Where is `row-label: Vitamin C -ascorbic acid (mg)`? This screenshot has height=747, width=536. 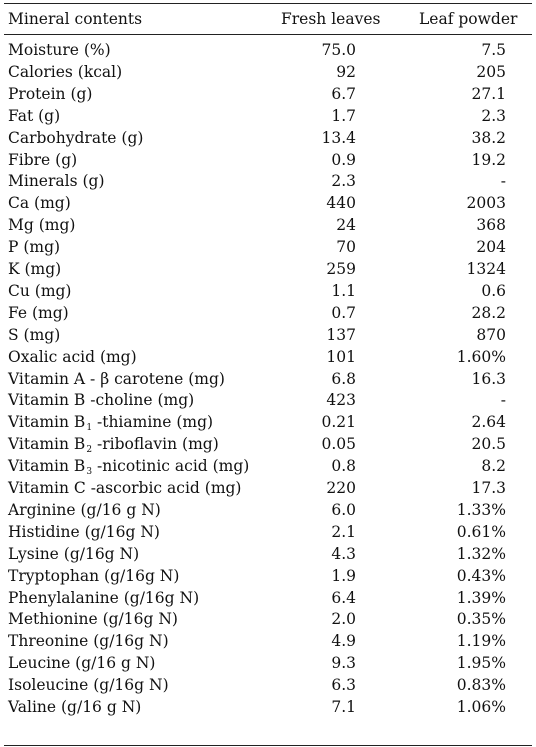
row-label: Vitamin C -ascorbic acid (mg) is located at coordinates (125, 488).